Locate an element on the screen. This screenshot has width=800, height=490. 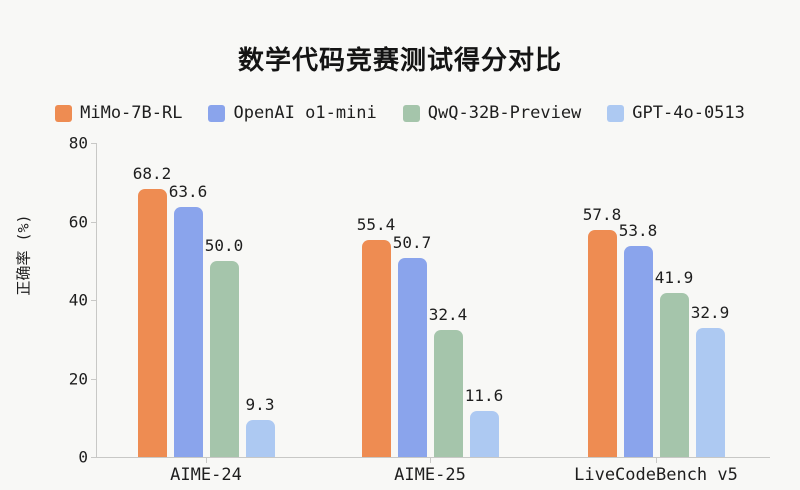
y-tick-label: 0 is located at coordinates (83, 457).